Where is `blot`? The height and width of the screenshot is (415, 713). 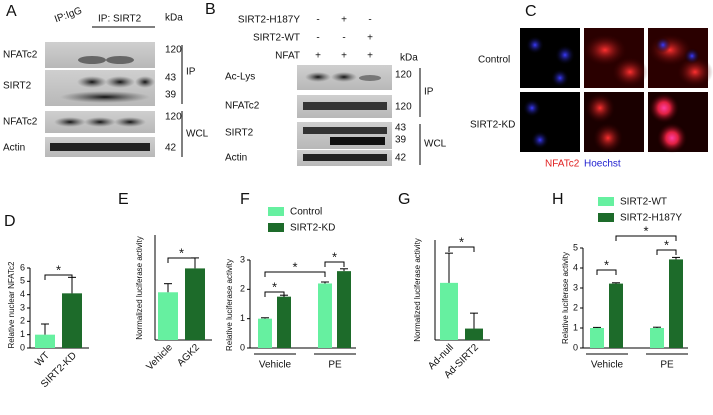
blot is located at coordinates (100, 55).